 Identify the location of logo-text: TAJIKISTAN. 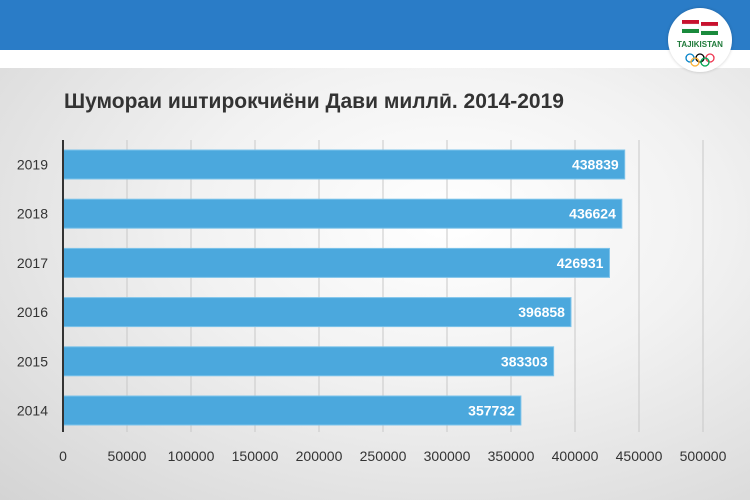
(700, 44).